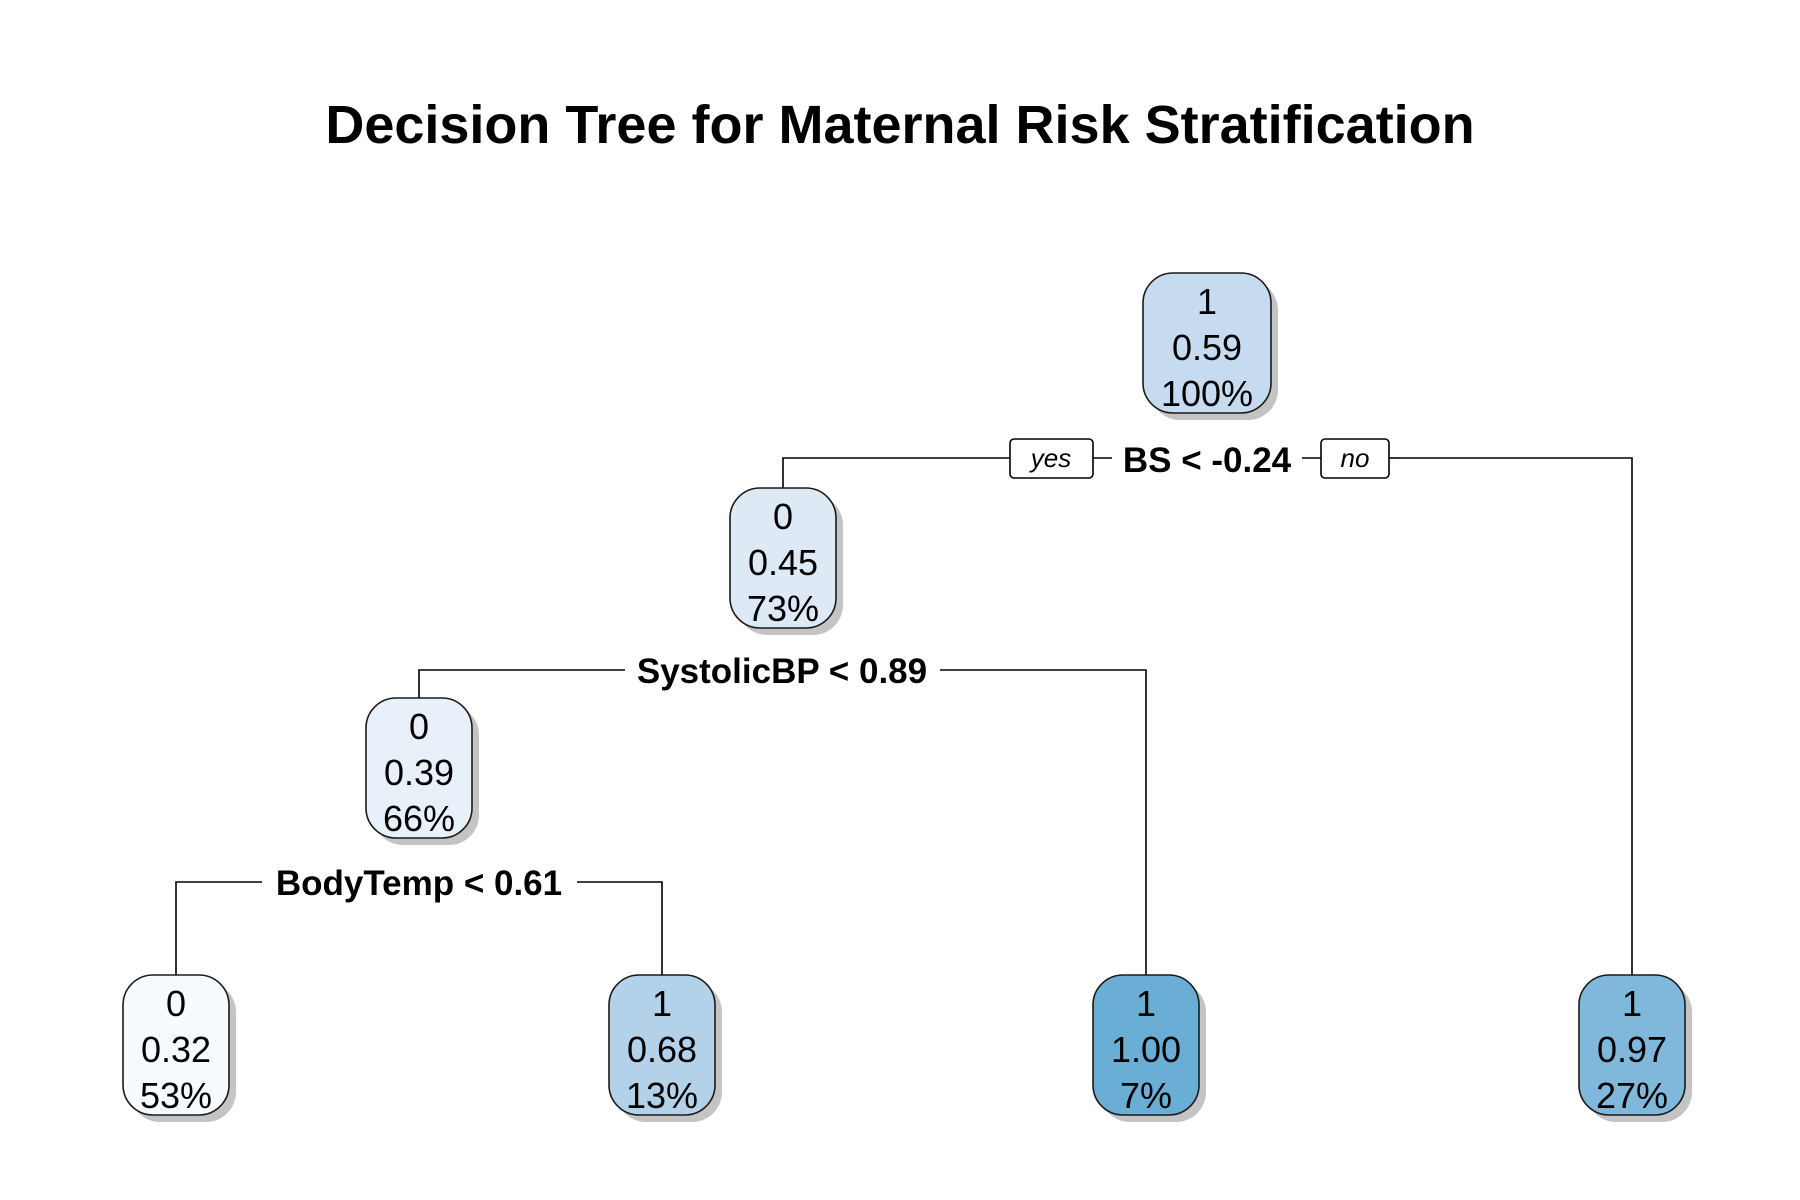  I want to click on tree-node-root: 1 0.59 100%, so click(1210, 346).